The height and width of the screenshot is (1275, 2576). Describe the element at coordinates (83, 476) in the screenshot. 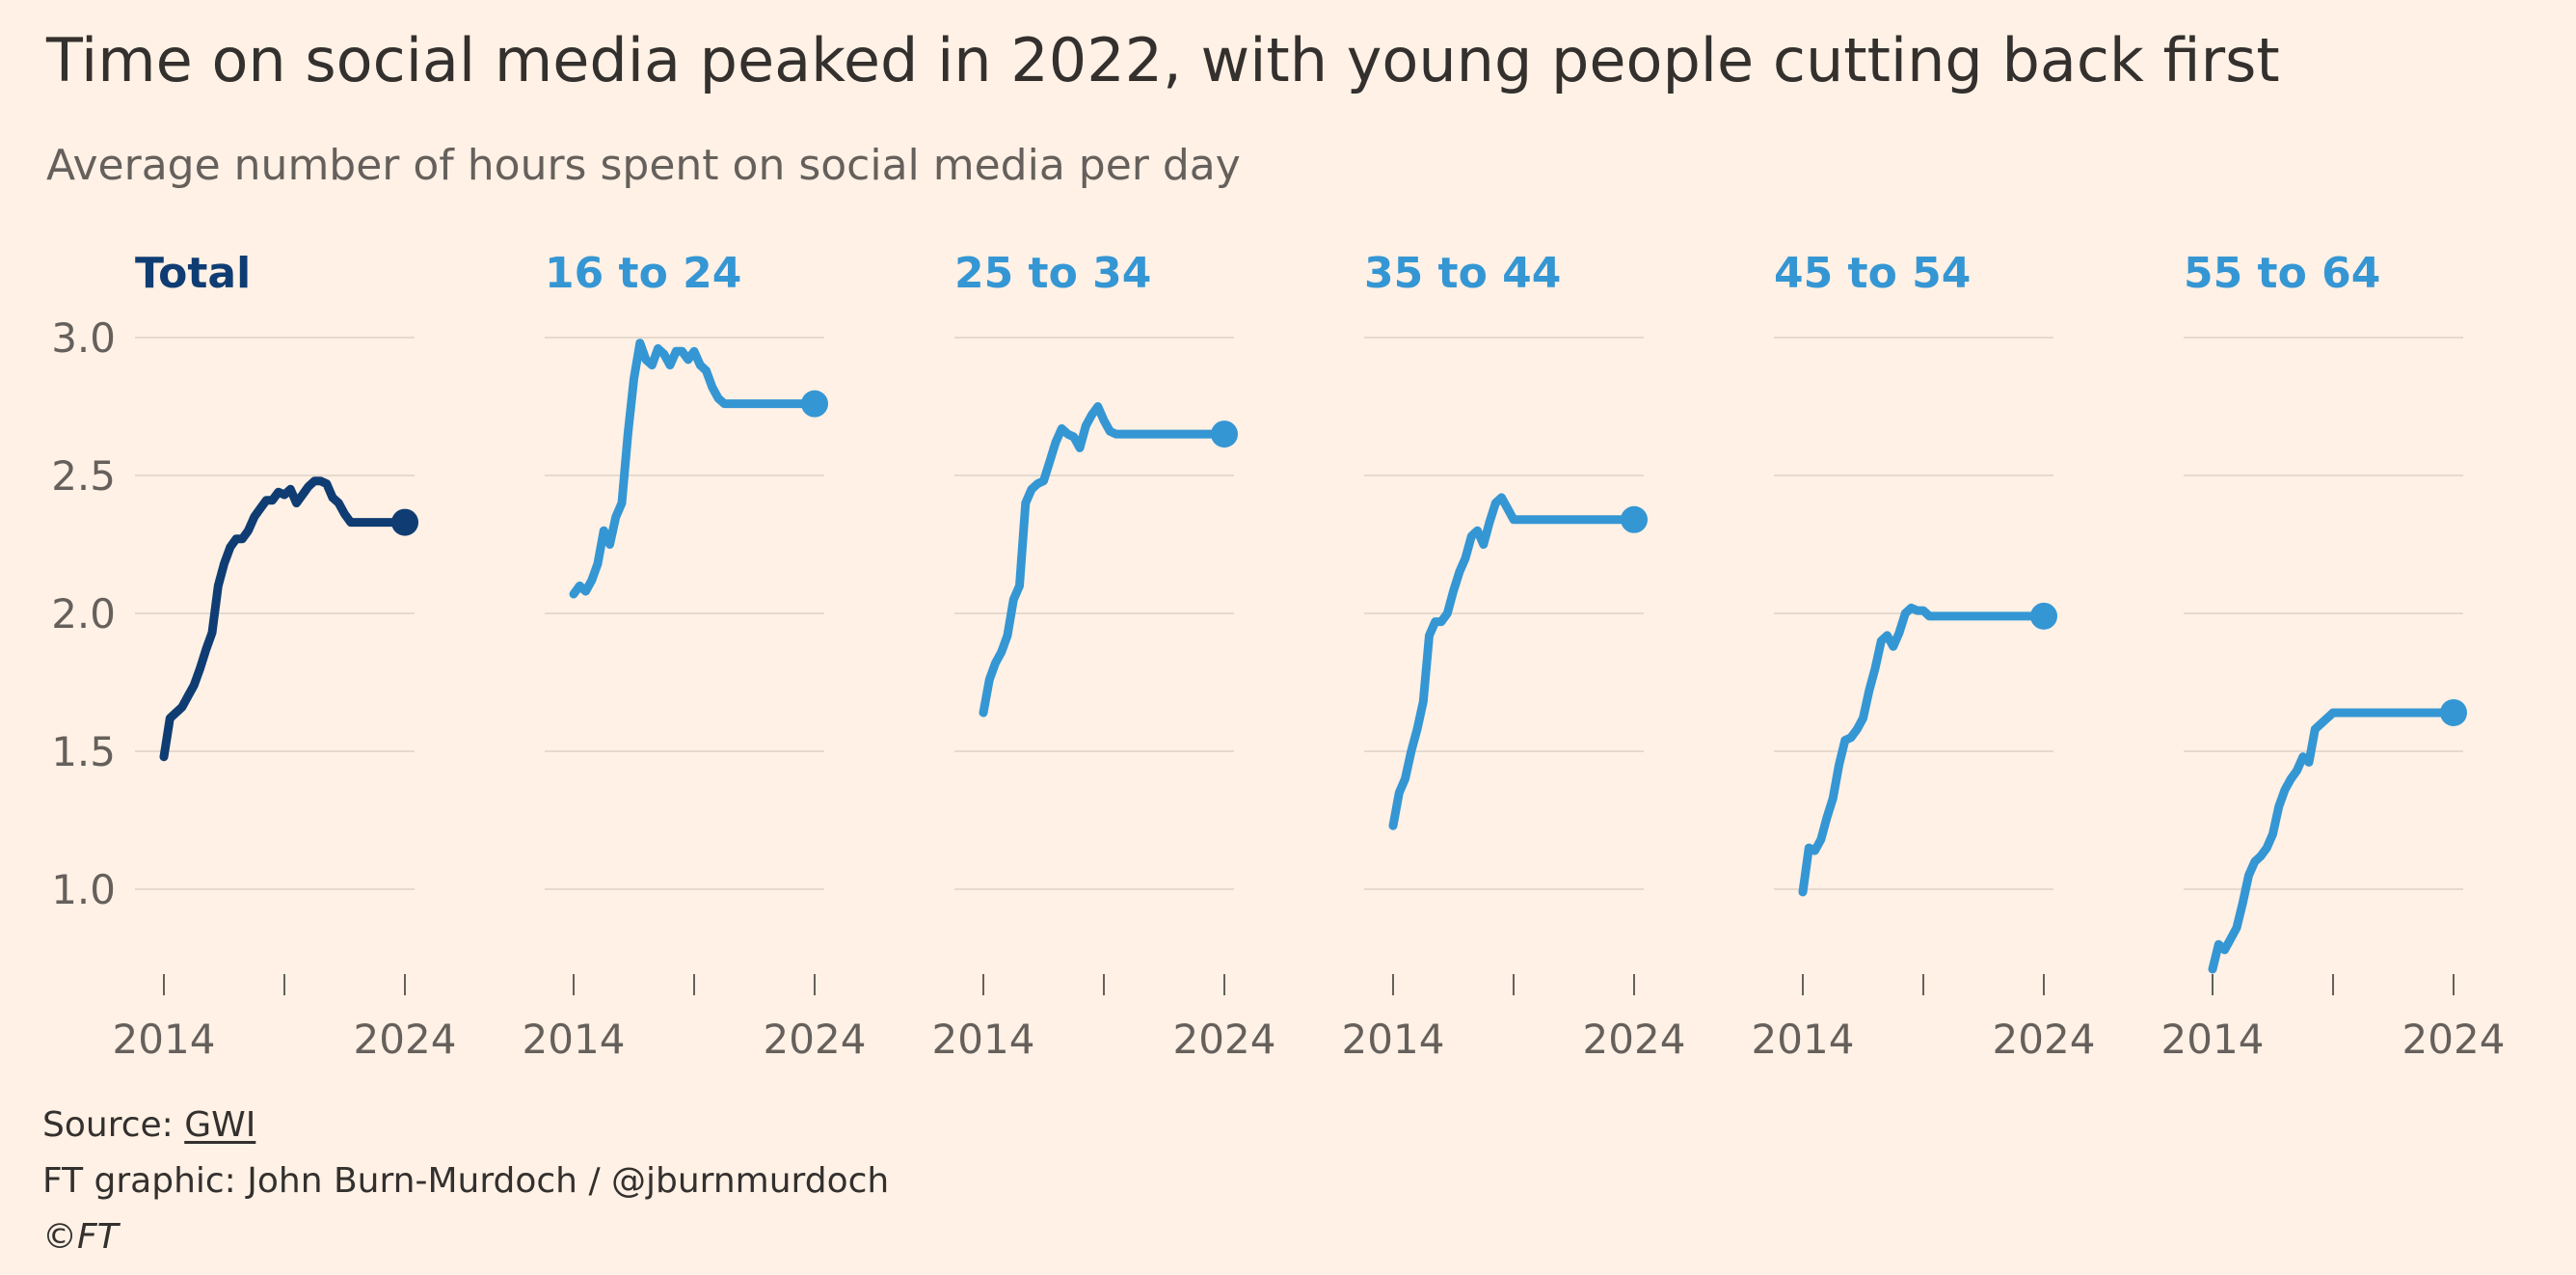

I see `y-tick-label: 2.5` at that location.